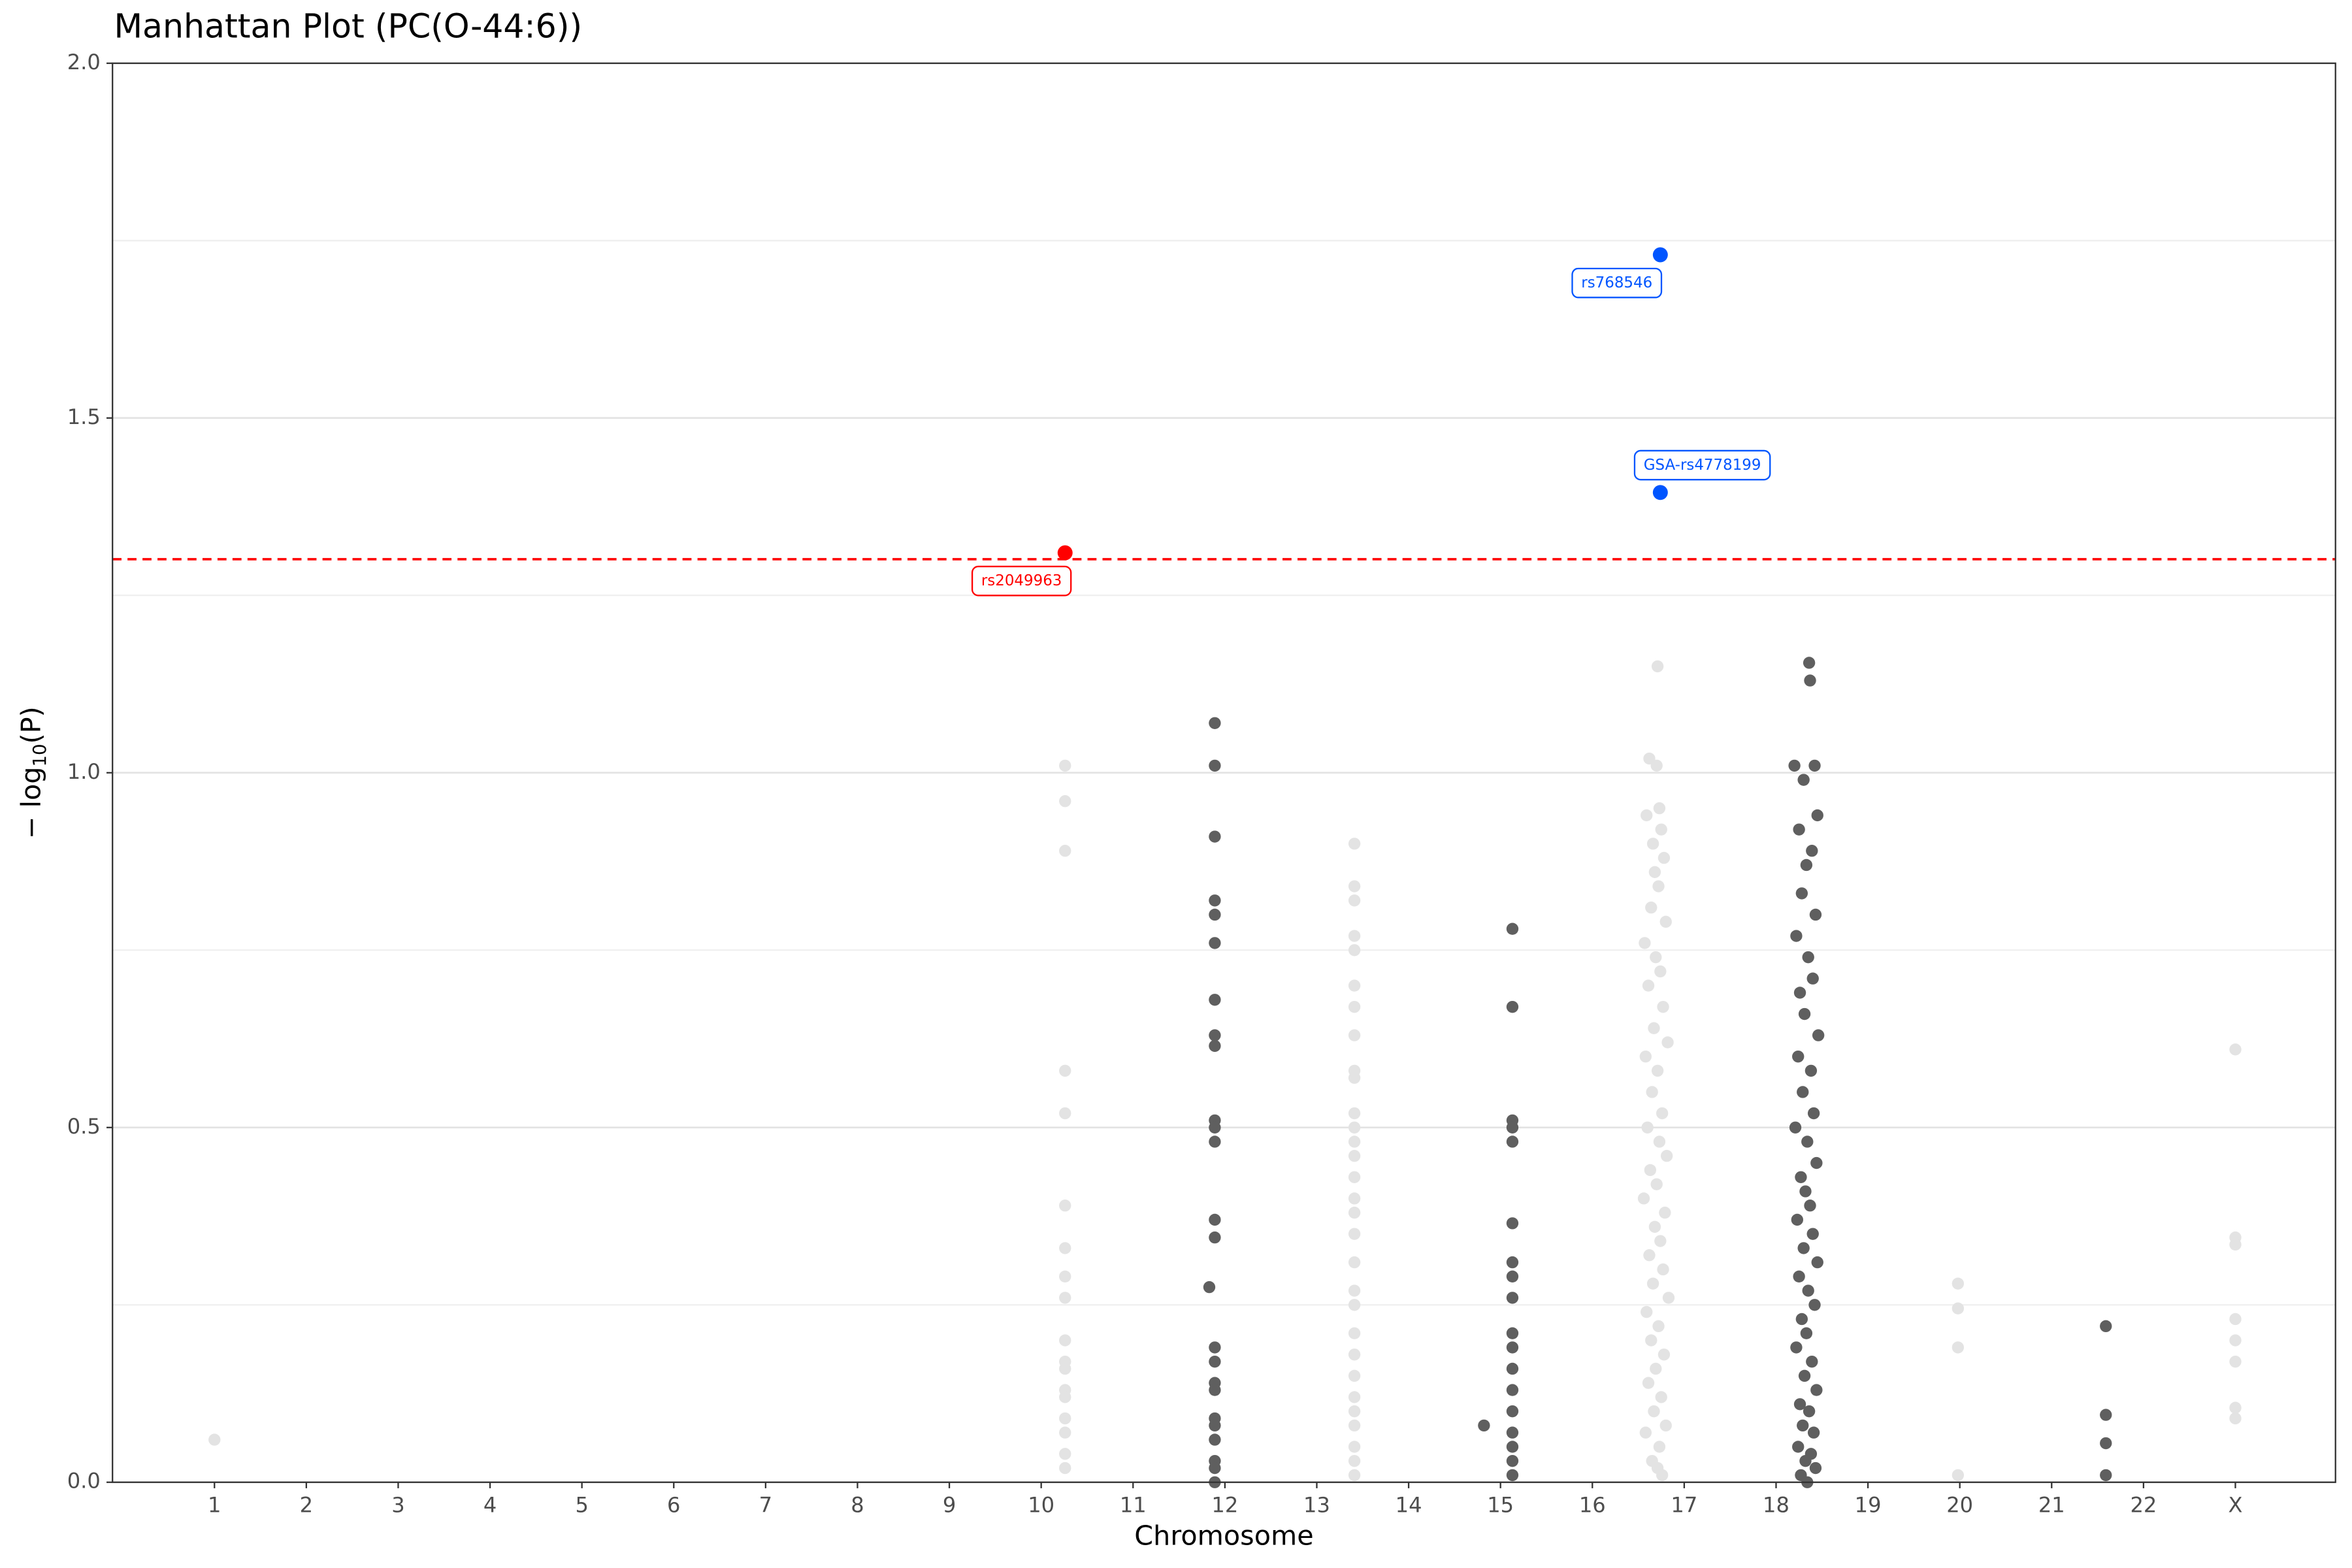 The image size is (2352, 1568). What do you see at coordinates (581, 1504) in the screenshot?
I see `x-tick-label: 5` at bounding box center [581, 1504].